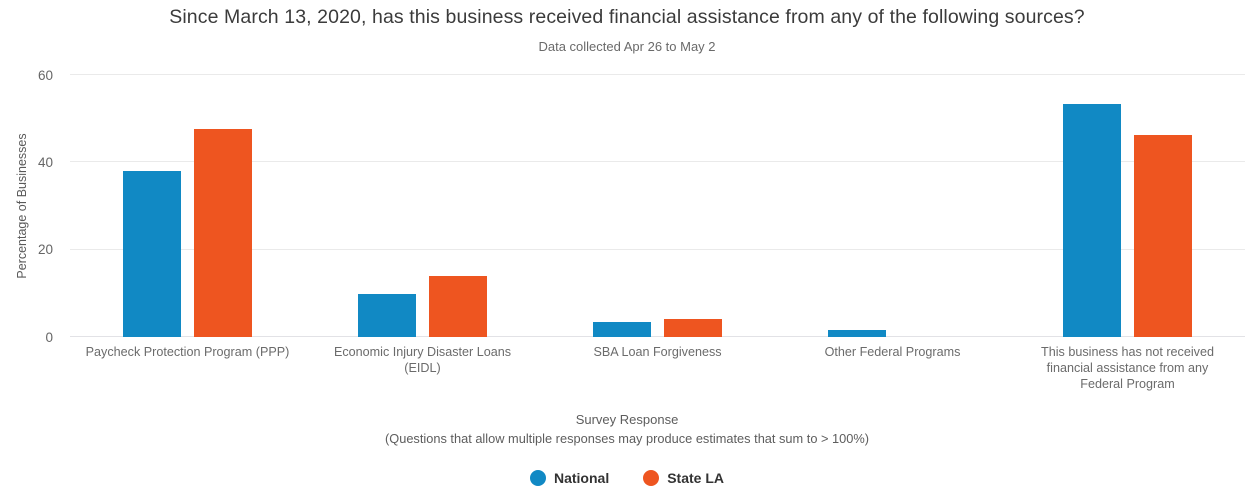  I want to click on legend-label: State LA, so click(696, 478).